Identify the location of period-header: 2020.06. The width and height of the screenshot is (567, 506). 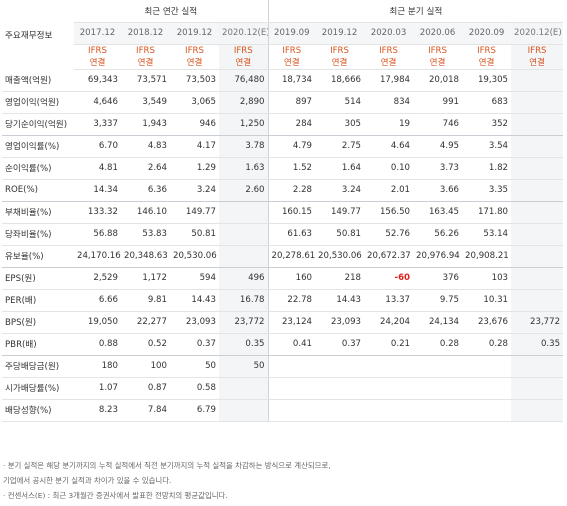
(438, 33).